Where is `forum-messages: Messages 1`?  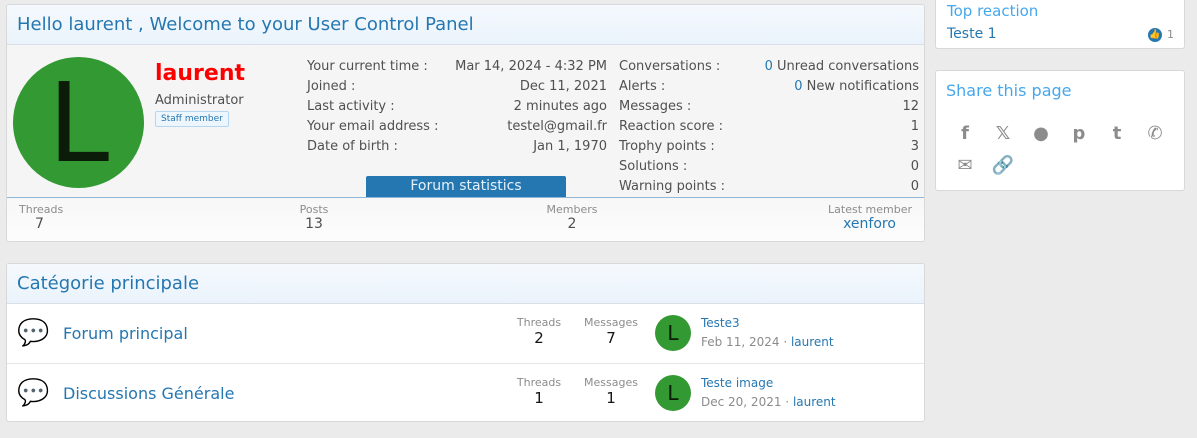 forum-messages: Messages 1 is located at coordinates (611, 391).